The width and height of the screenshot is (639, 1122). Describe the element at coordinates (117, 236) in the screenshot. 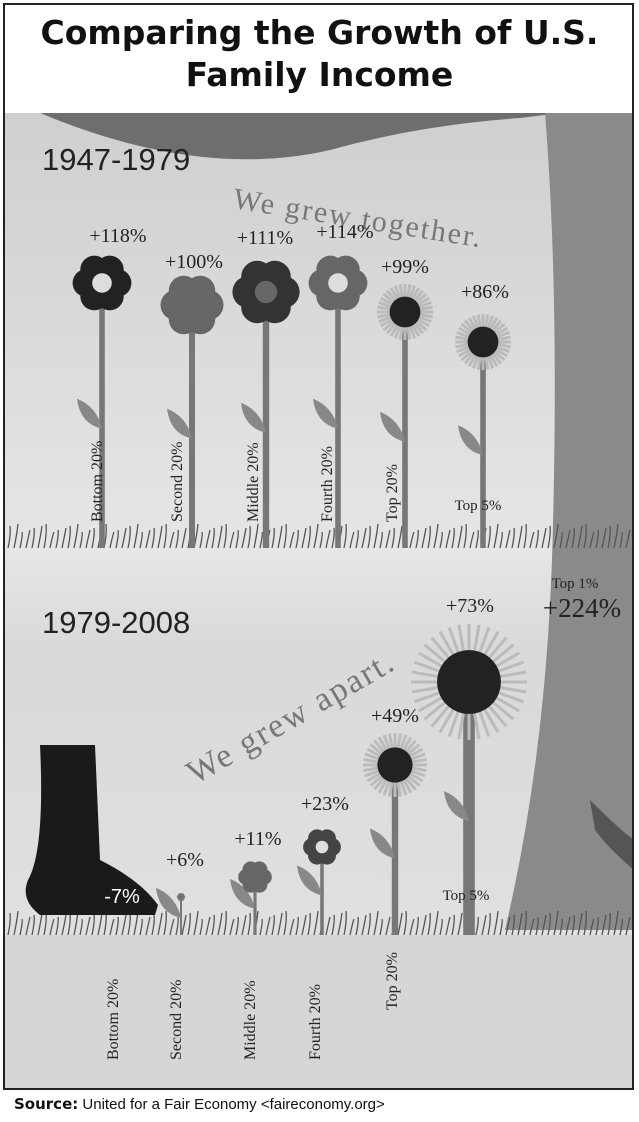

I see `change-label: +118%` at that location.